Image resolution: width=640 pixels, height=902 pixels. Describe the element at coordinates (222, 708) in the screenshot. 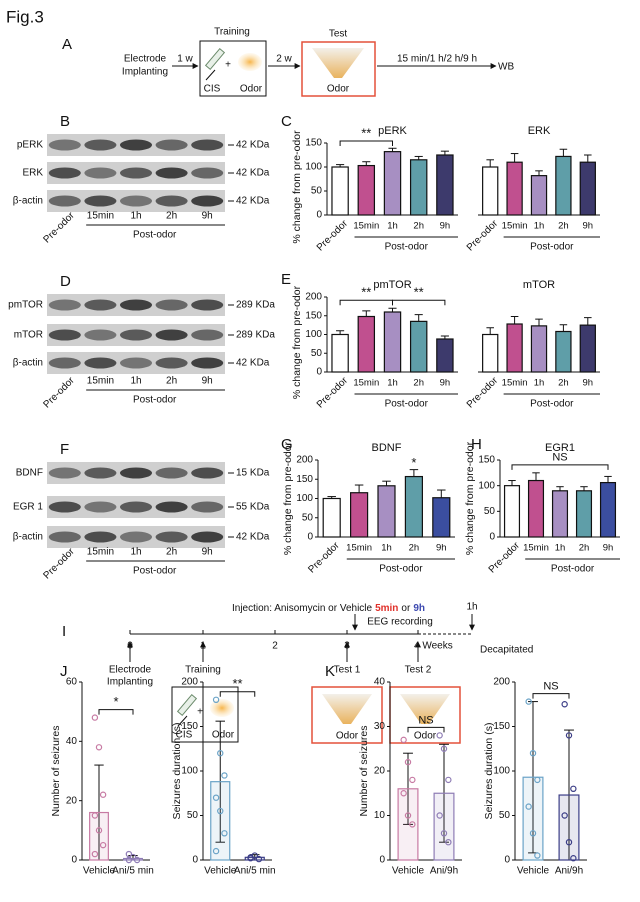

I see `odor-icon` at that location.